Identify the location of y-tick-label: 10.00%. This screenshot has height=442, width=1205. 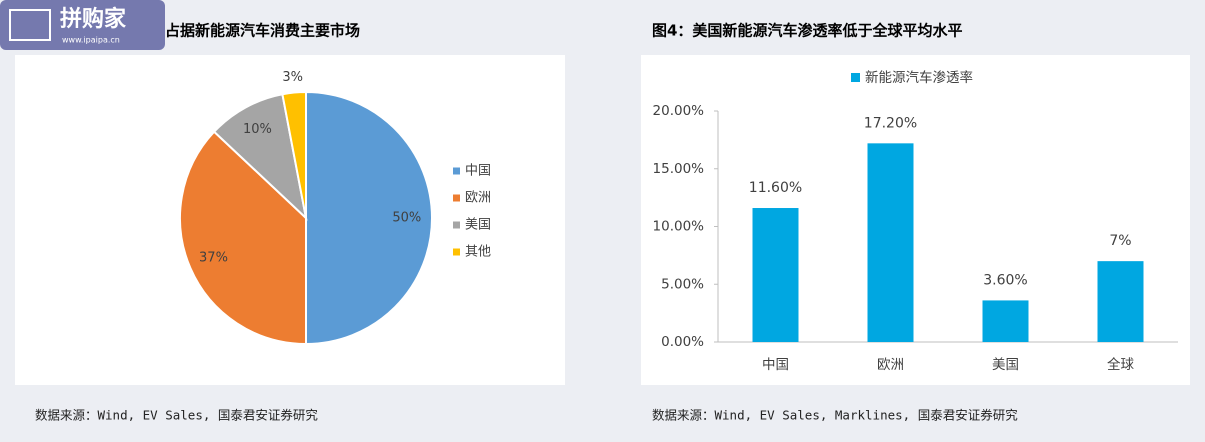
(679, 227).